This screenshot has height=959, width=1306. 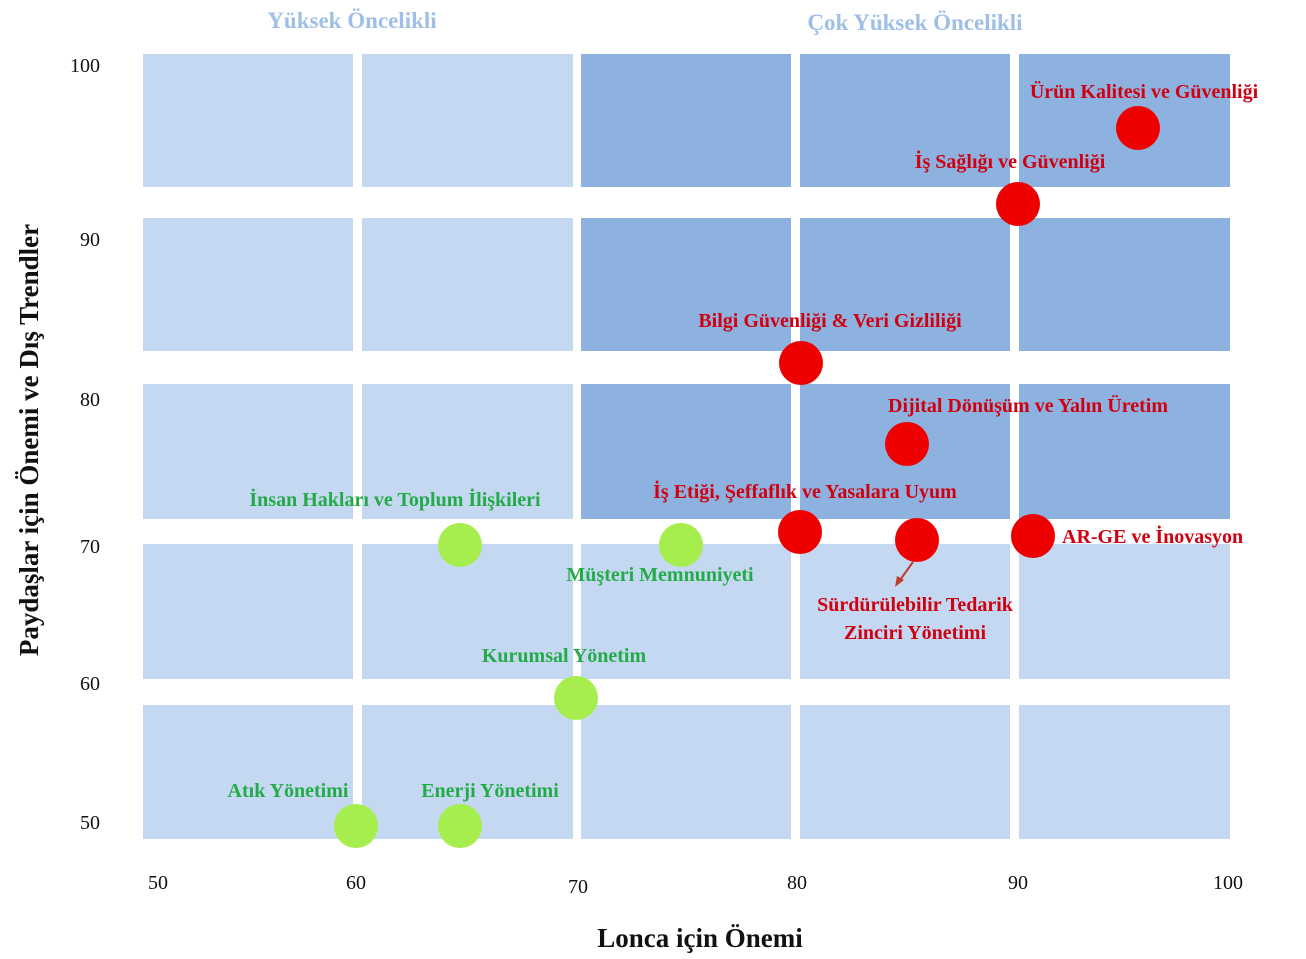 I want to click on data-label: Dijital Dönüşüm ve Yalın Üretim, so click(x=1028, y=405).